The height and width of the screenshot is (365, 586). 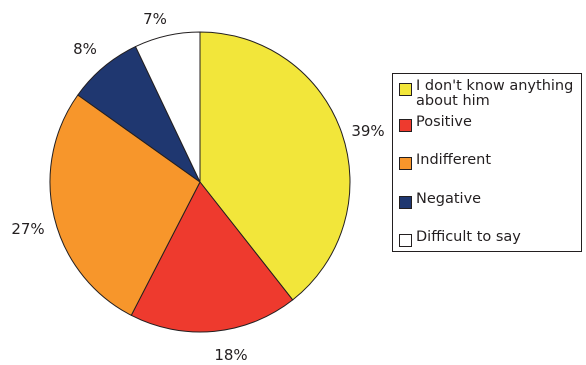 What do you see at coordinates (368, 131) in the screenshot?
I see `pct-label-dont-know: 39%` at bounding box center [368, 131].